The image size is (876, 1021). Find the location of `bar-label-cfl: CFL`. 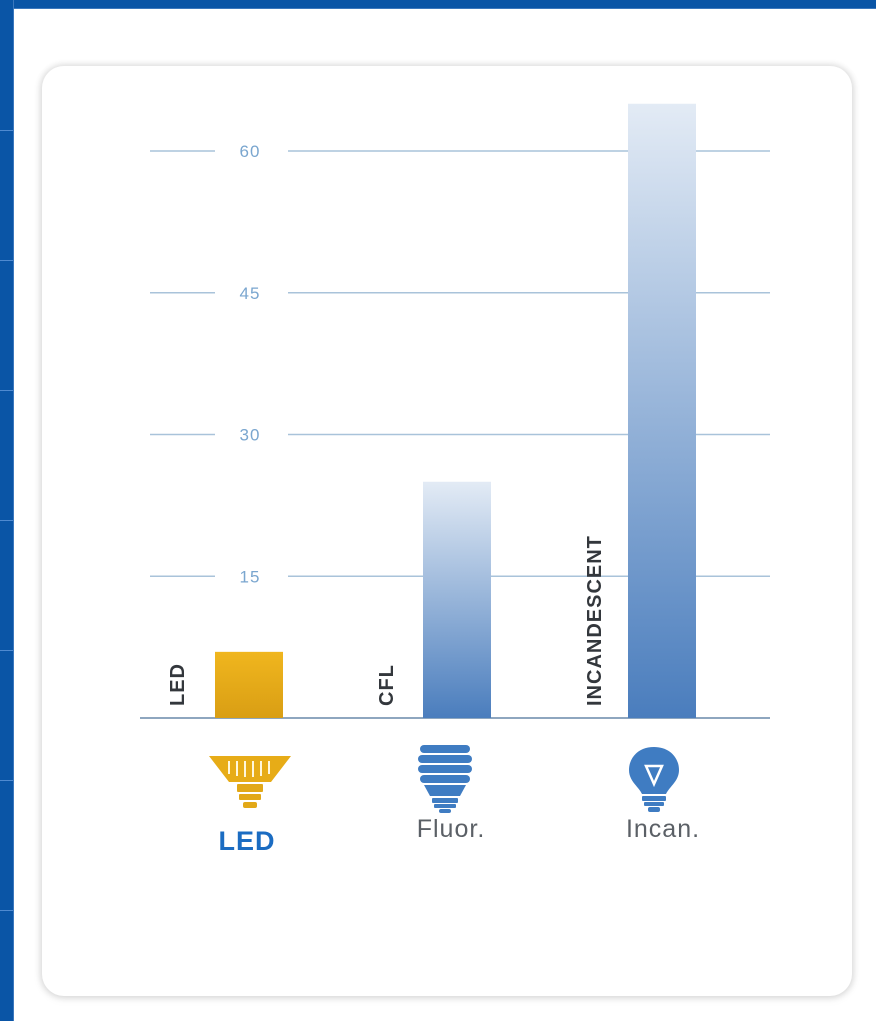

bar-label-cfl: CFL is located at coordinates (387, 685).